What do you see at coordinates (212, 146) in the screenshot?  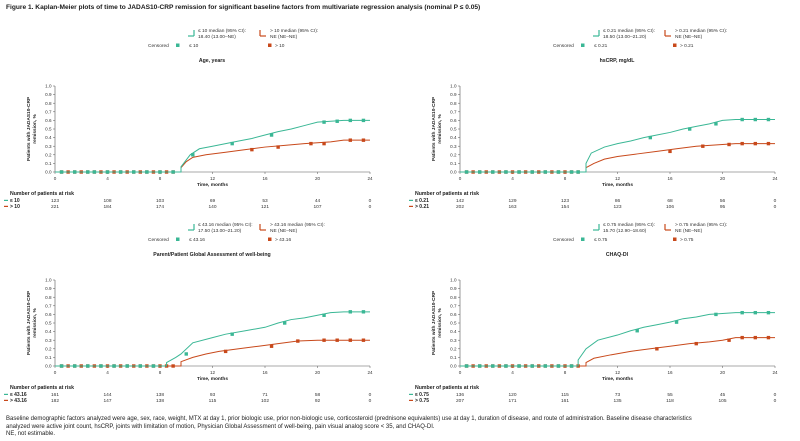 I see `km-curve-low` at bounding box center [212, 146].